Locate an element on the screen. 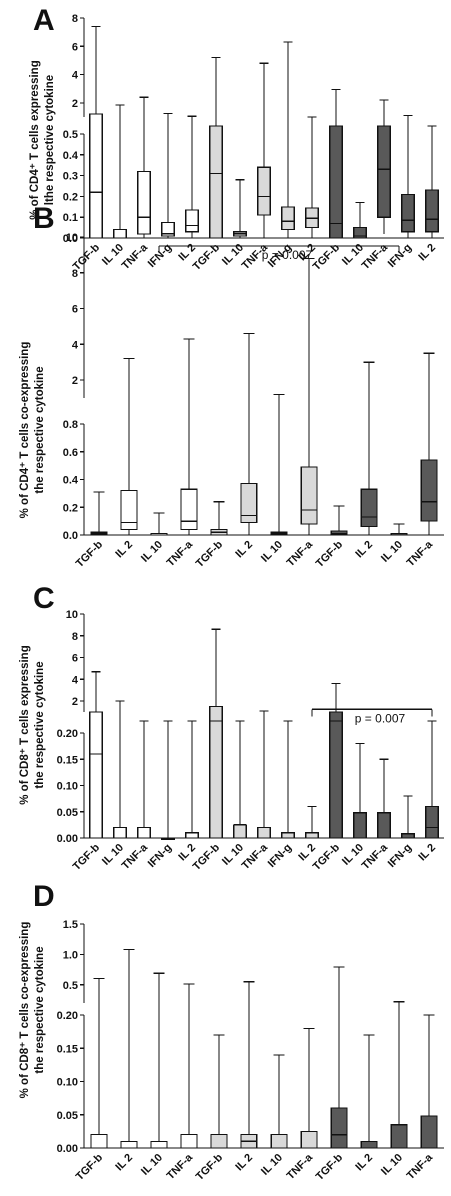  y-axis-label: % of CD4⁺ T cells expressing is located at coordinates (35, 139).